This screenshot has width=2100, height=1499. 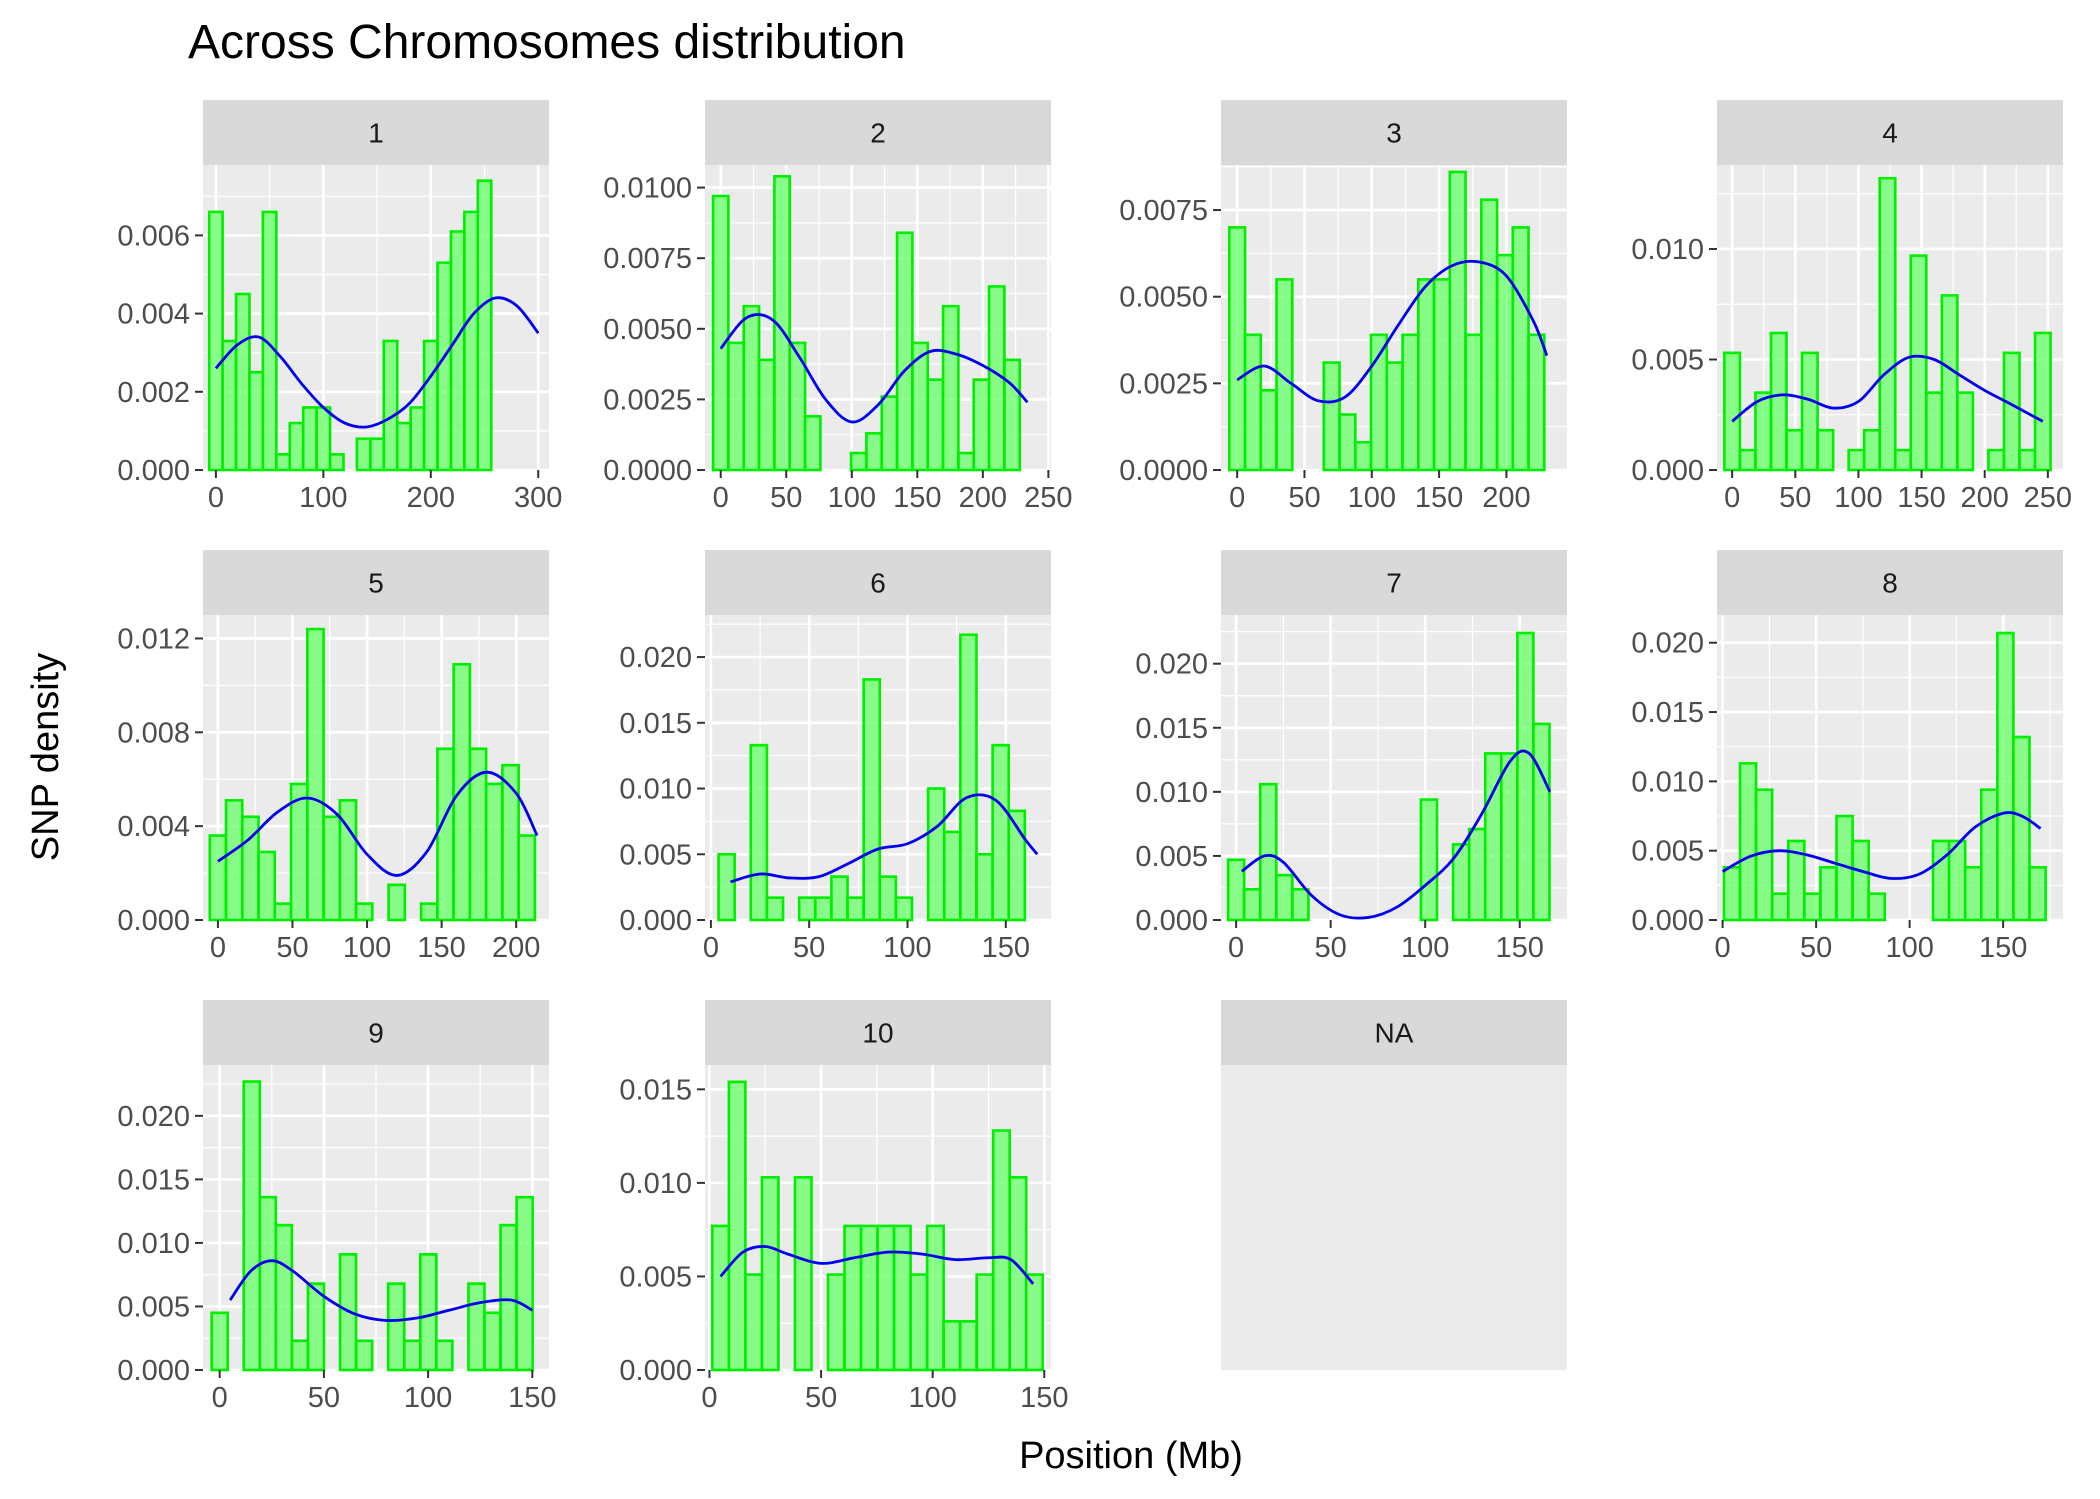 What do you see at coordinates (1667, 713) in the screenshot?
I see `y-tick-label: 0.015` at bounding box center [1667, 713].